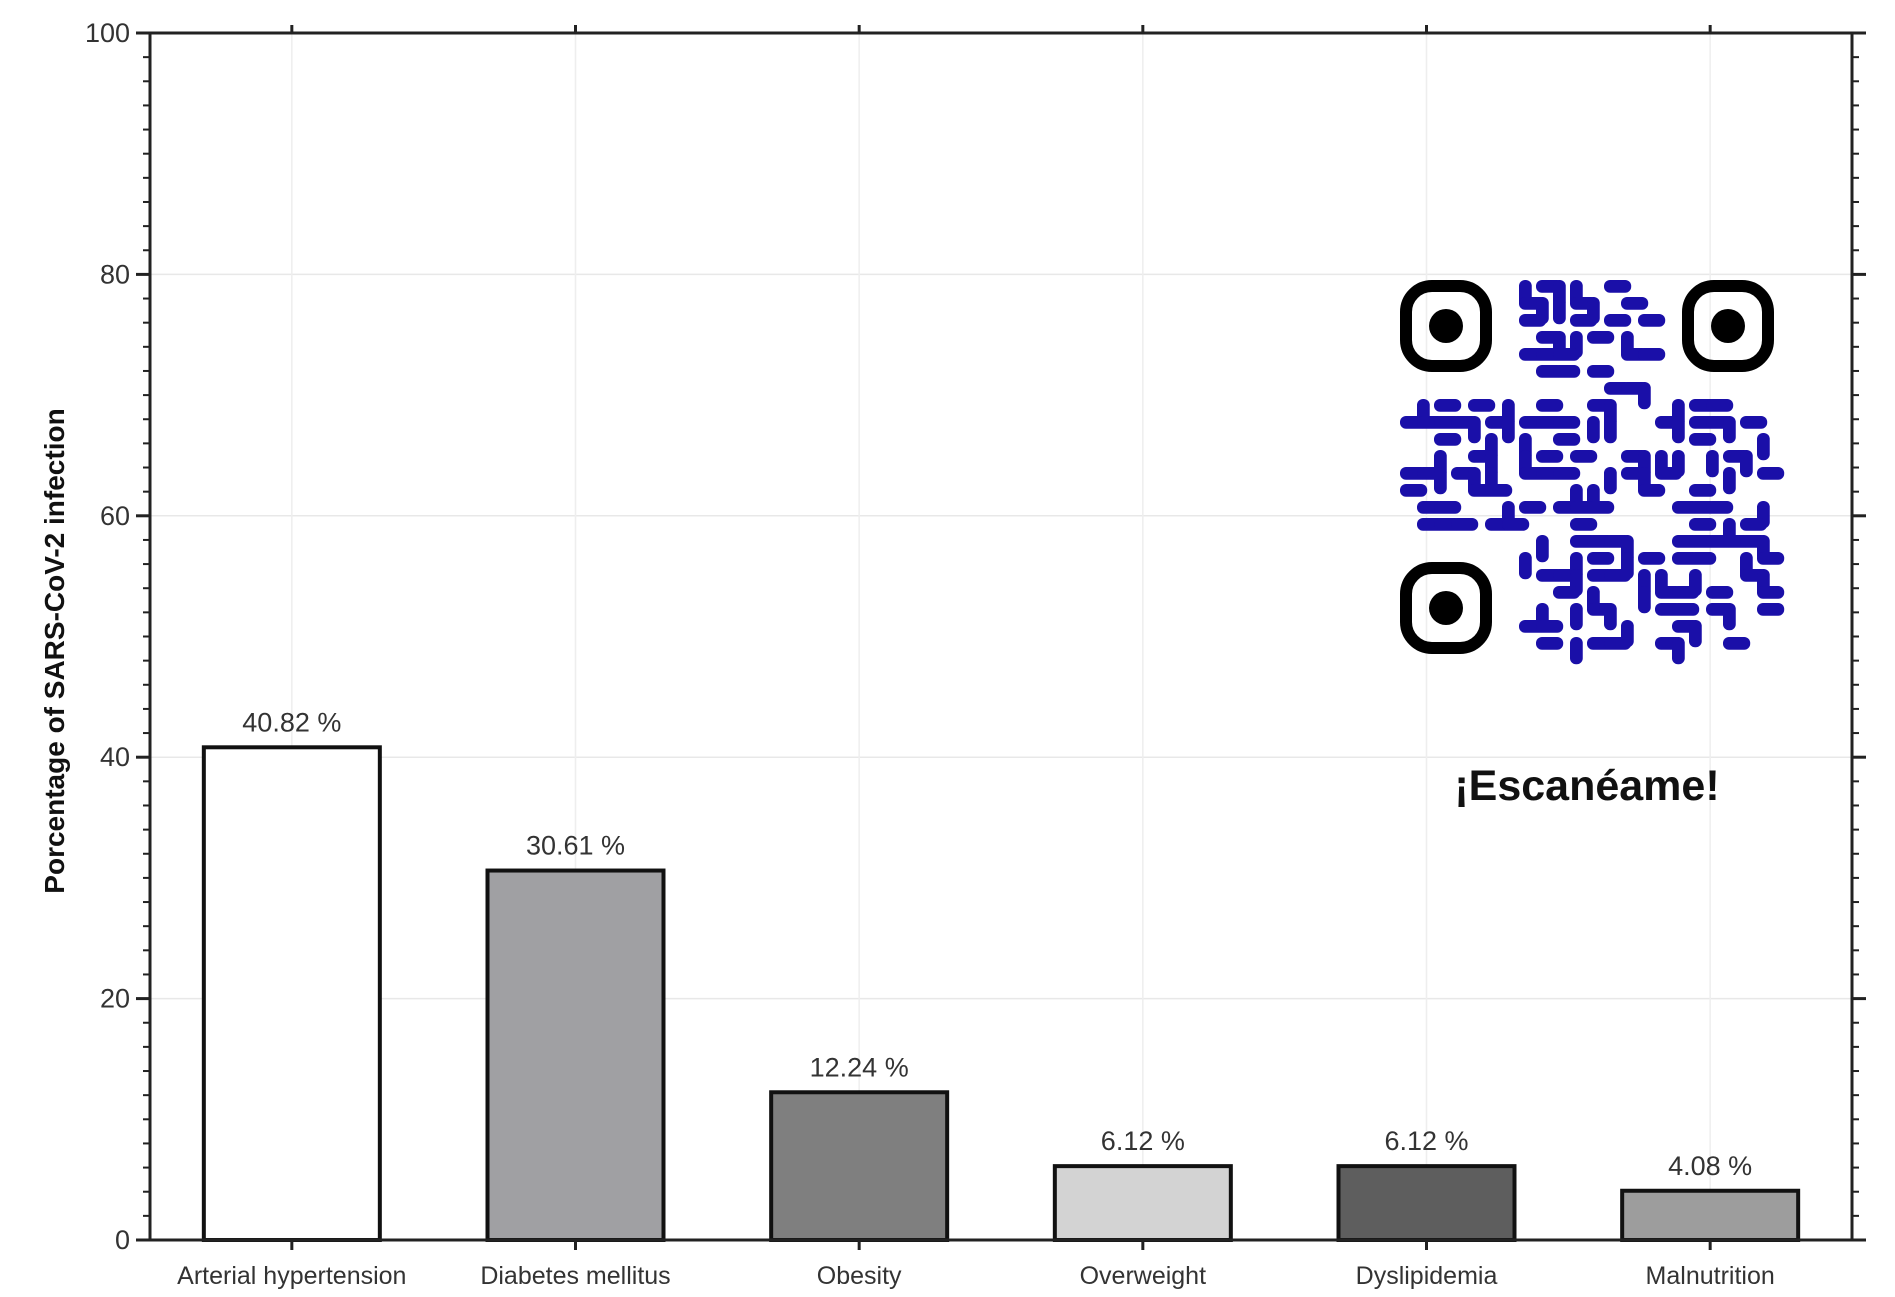 The width and height of the screenshot is (1895, 1297). Describe the element at coordinates (859, 1276) in the screenshot. I see `x-tick-label: Obesity` at that location.